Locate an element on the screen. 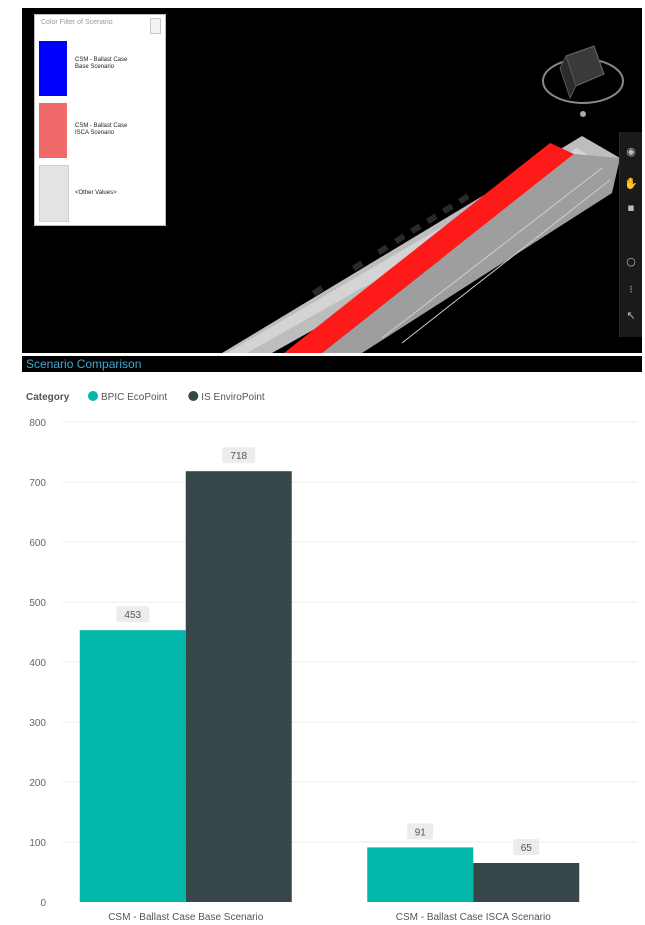 The image size is (645, 925). viewer-toolbar: ◉ ✋ ▪ ○ ⁝ ↖ is located at coordinates (630, 234).